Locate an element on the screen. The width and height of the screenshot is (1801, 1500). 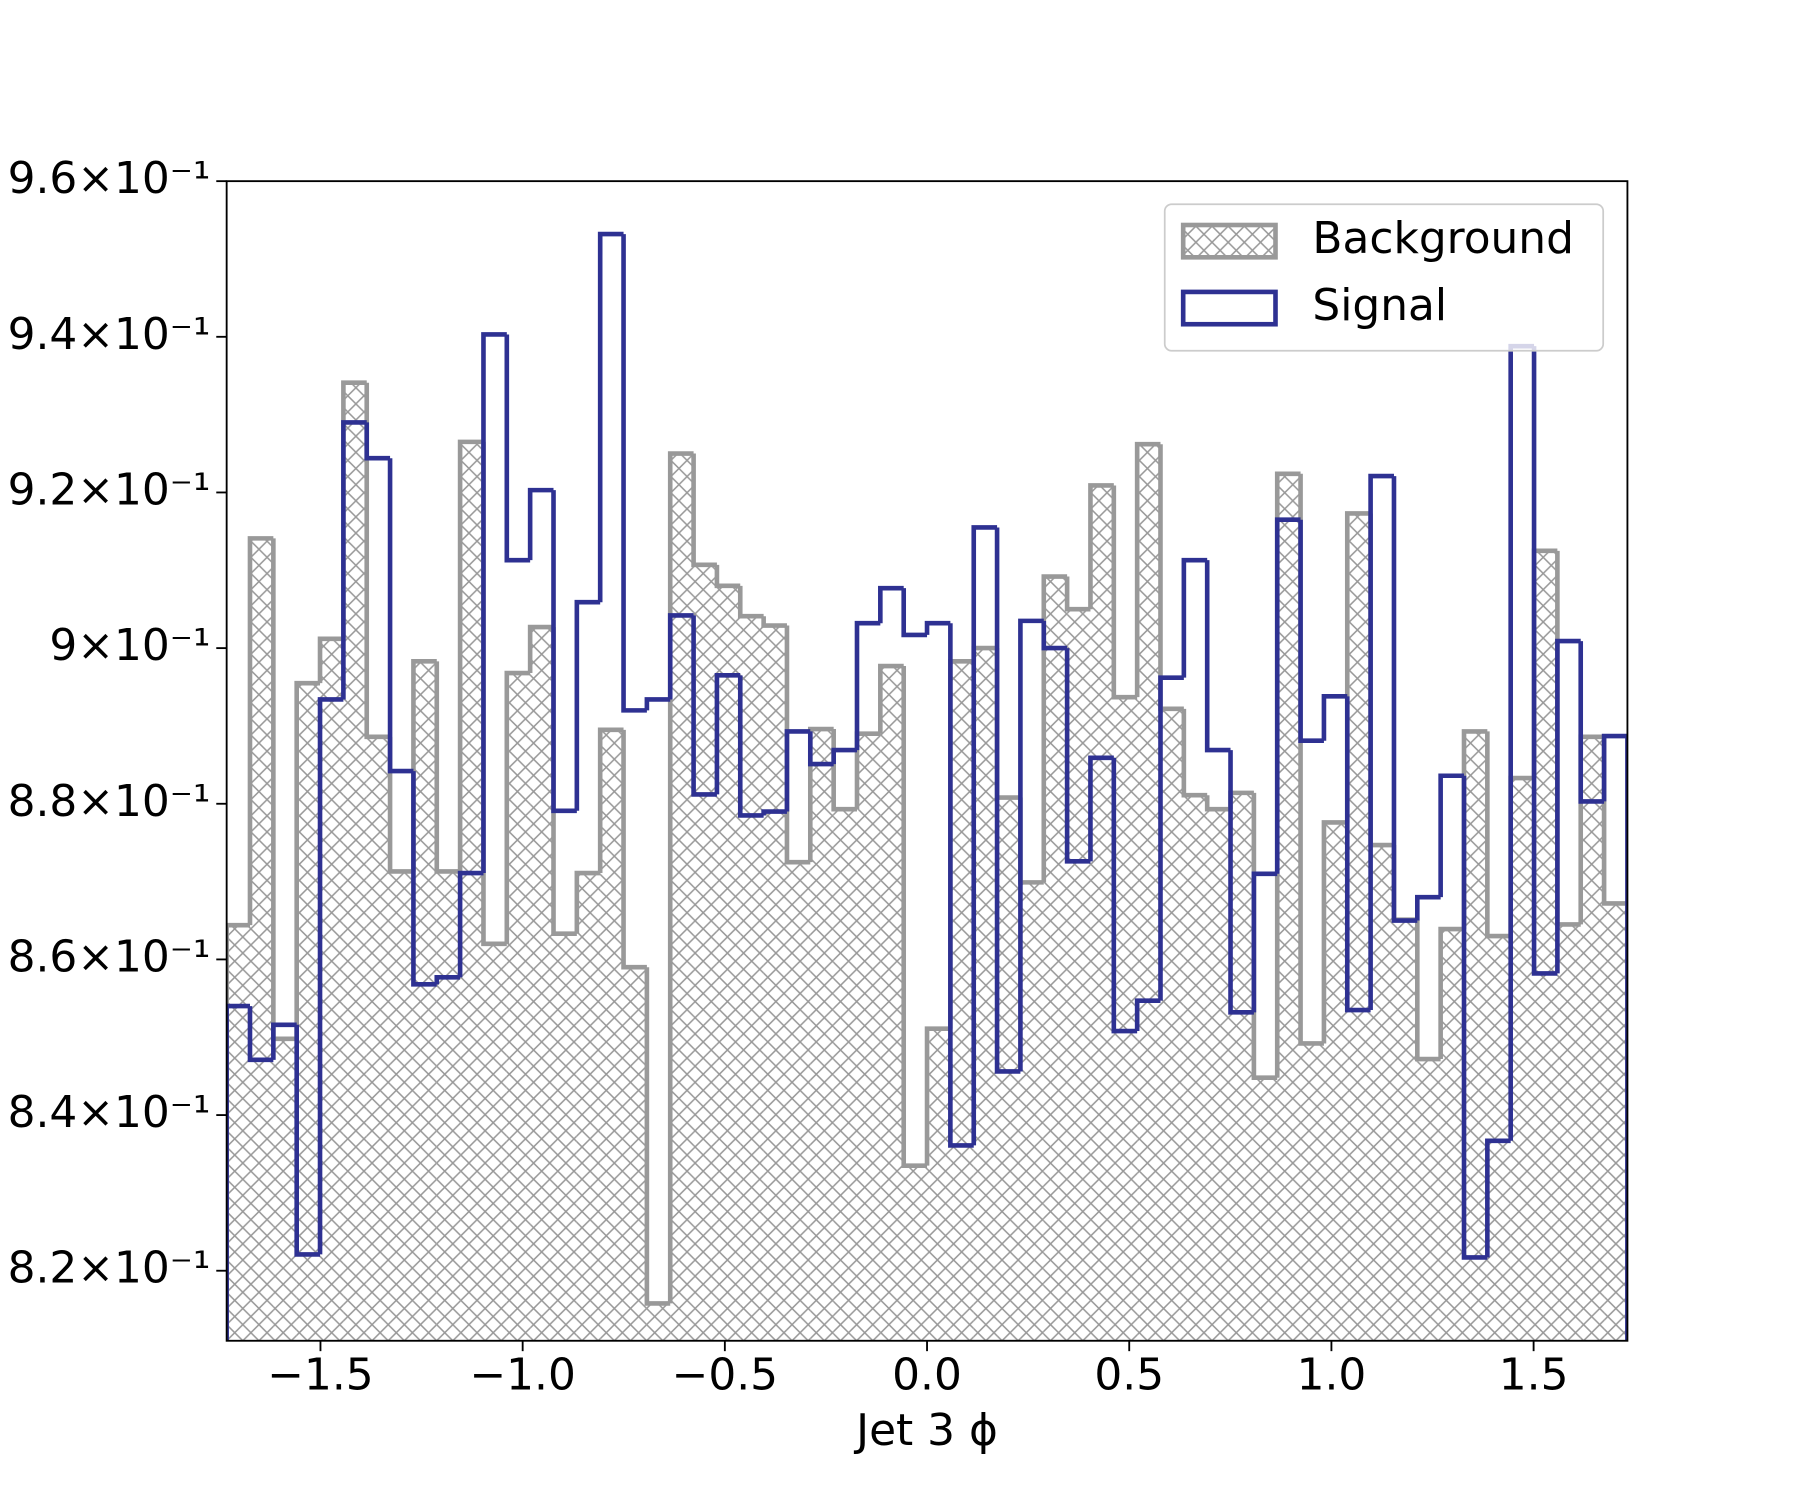
x-tick-label: −1.5 is located at coordinates (320, 1375).